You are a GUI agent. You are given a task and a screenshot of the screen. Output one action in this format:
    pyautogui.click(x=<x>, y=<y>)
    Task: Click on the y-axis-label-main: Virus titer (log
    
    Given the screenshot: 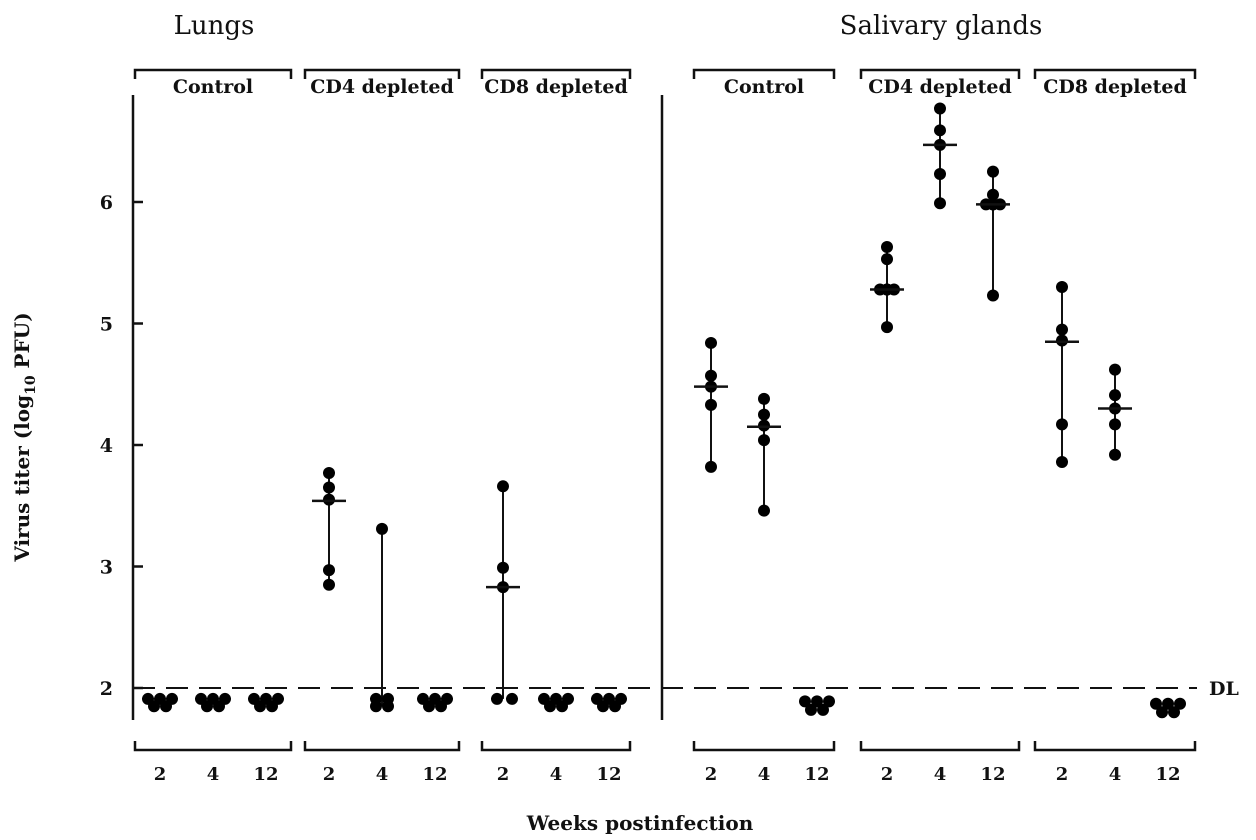 What is the action you would take?
    pyautogui.click(x=22, y=479)
    